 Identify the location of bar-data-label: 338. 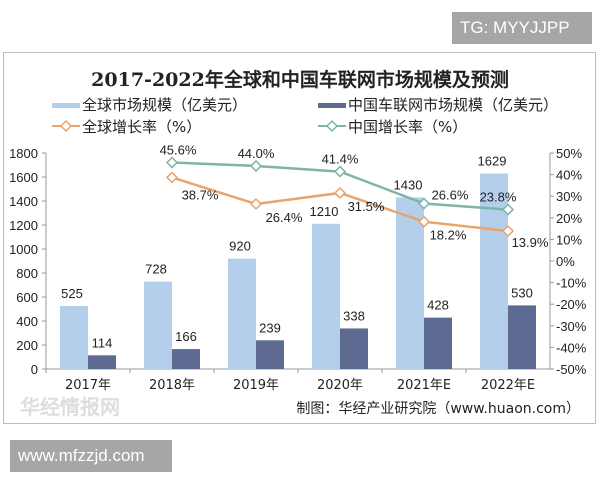
(354, 315).